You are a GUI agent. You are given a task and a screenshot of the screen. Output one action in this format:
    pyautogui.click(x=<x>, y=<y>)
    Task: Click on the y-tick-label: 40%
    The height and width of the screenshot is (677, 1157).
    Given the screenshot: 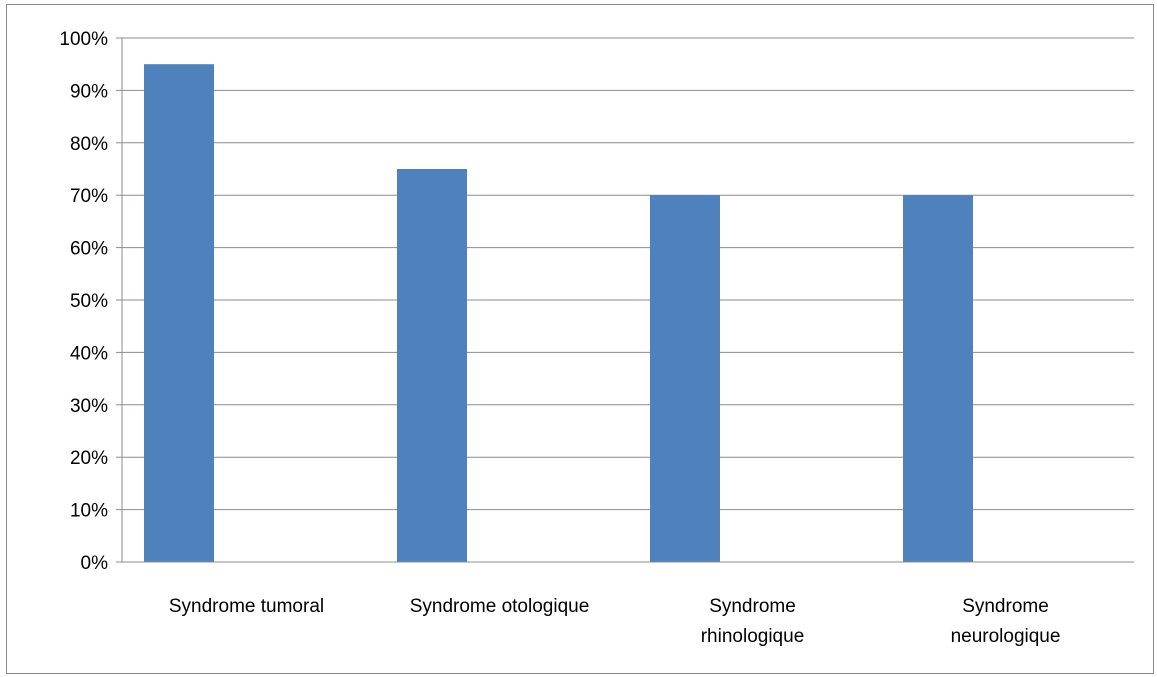 What is the action you would take?
    pyautogui.click(x=89, y=353)
    